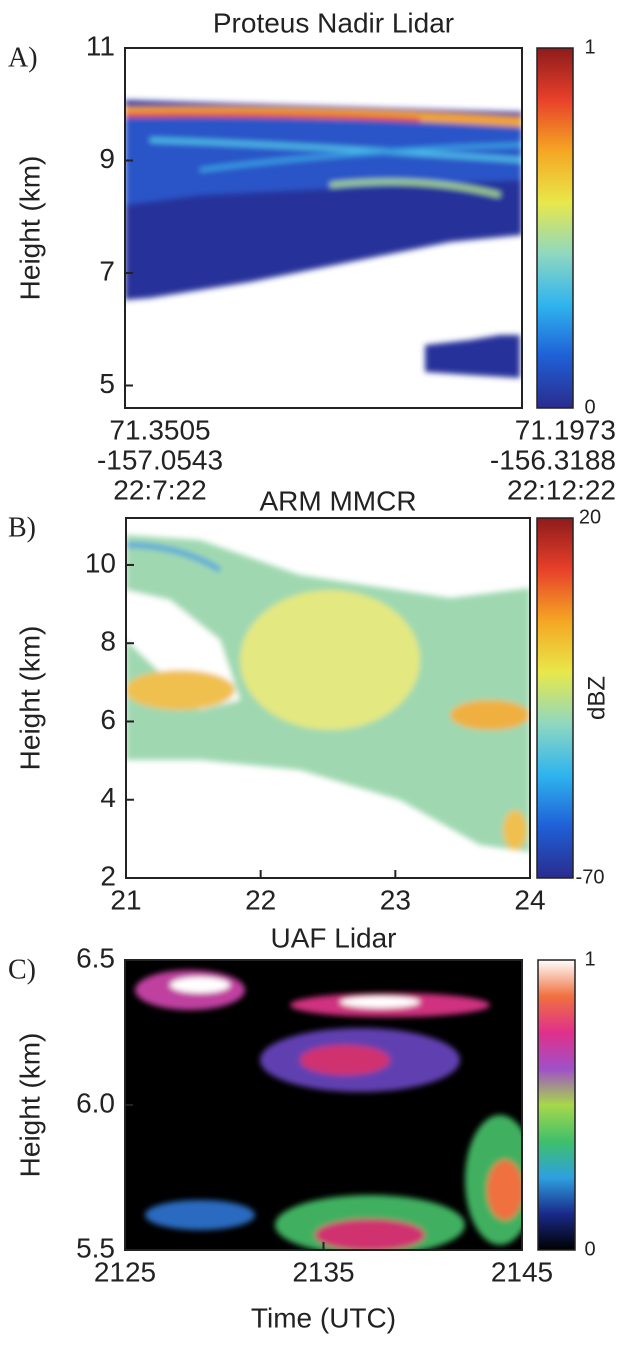 Image resolution: width=620 pixels, height=1357 pixels. I want to click on x-tick-label: 23, so click(395, 899).